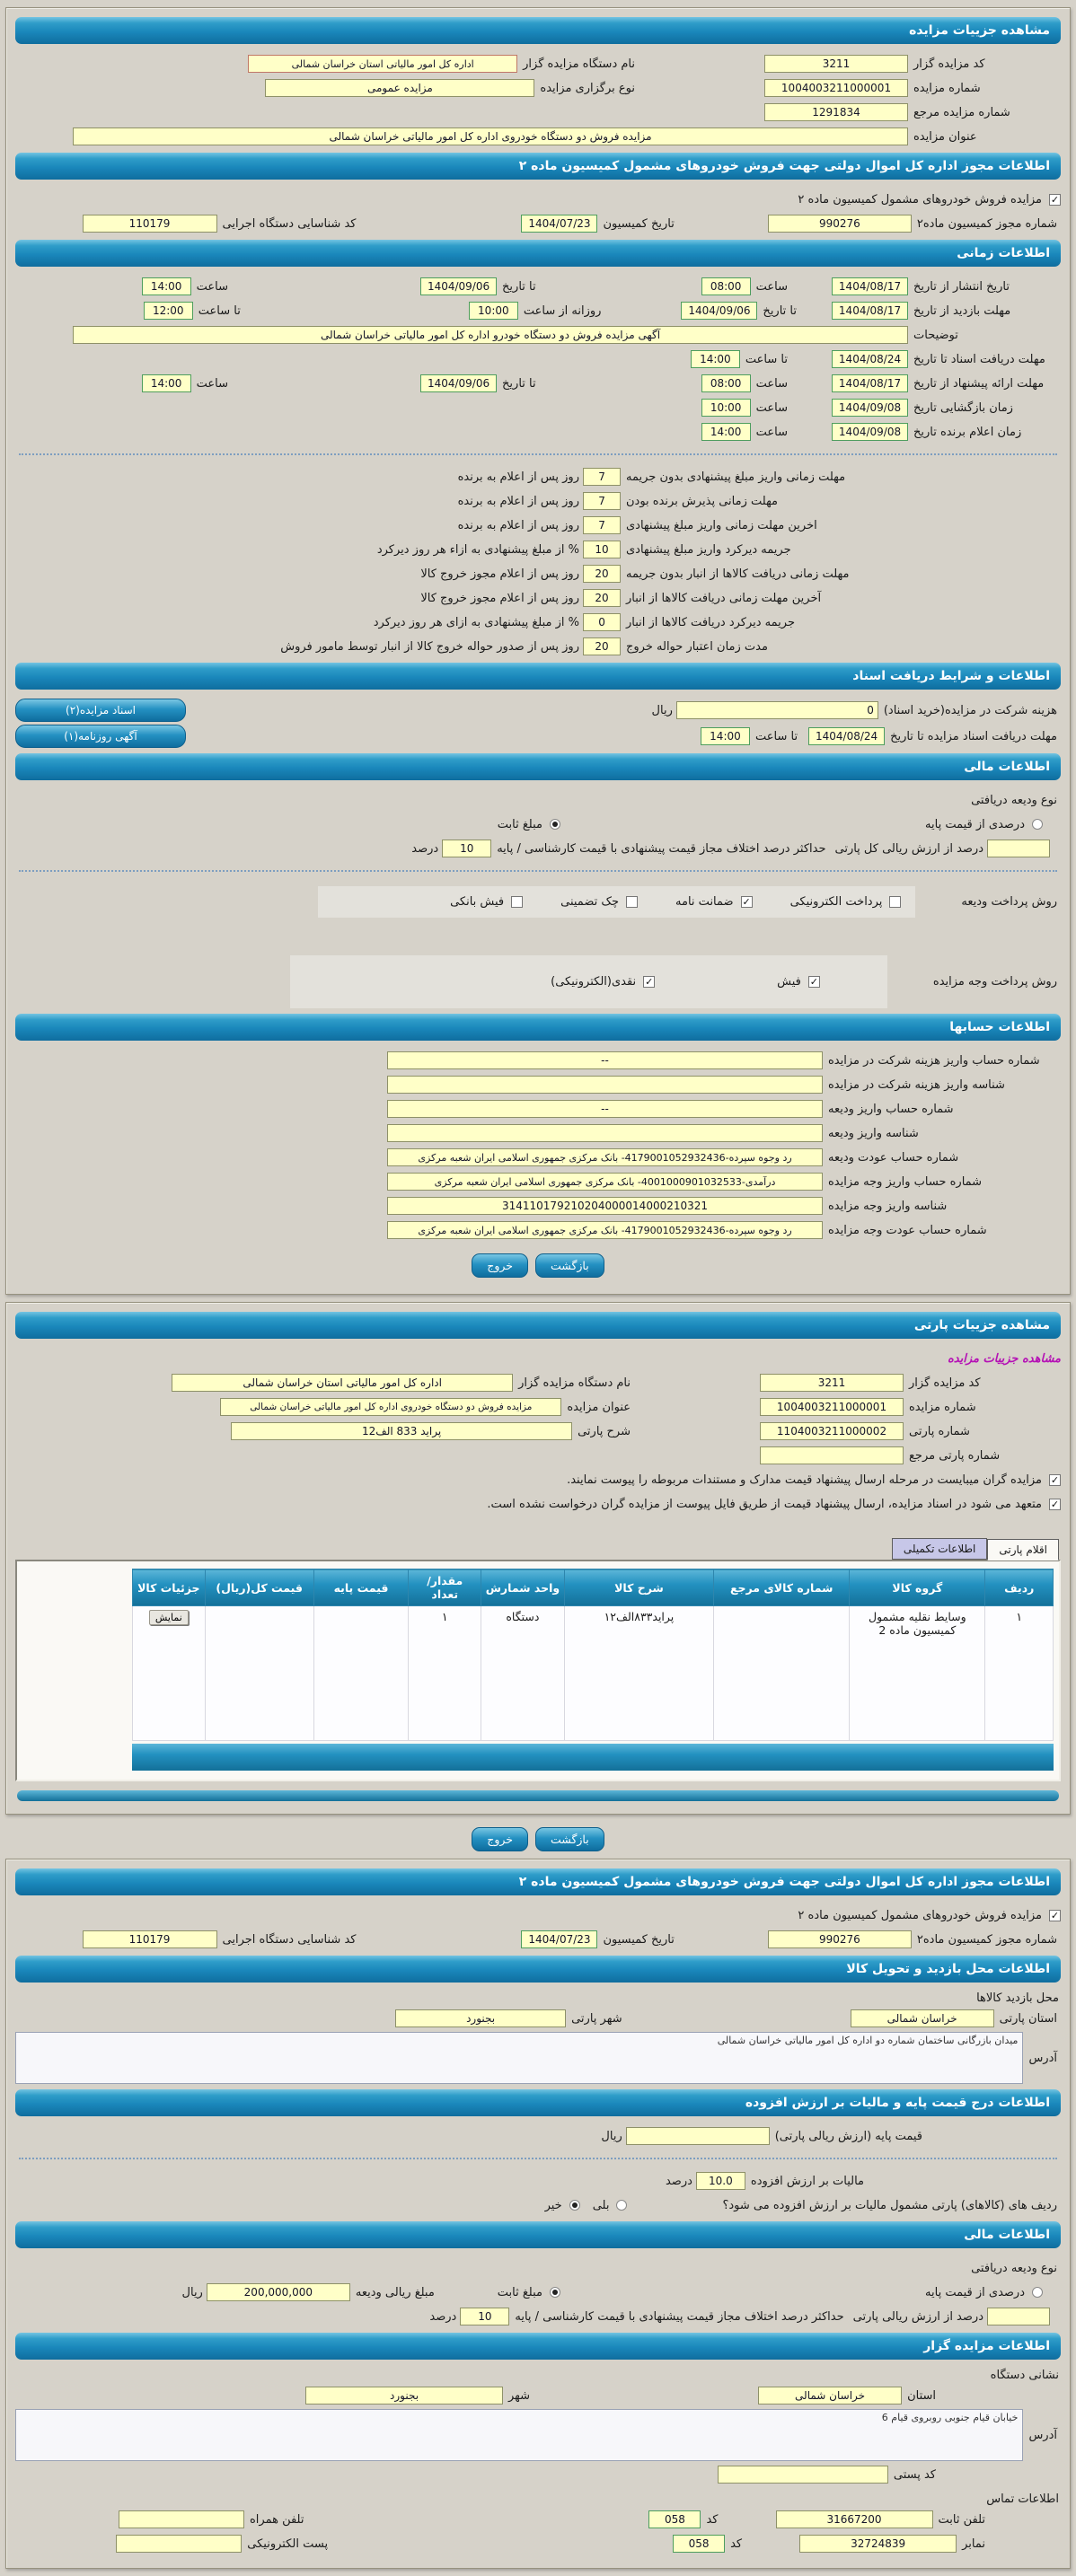 This screenshot has width=1076, height=2576. Describe the element at coordinates (632, 902) in the screenshot. I see `guaranteed-check-checkbox` at that location.